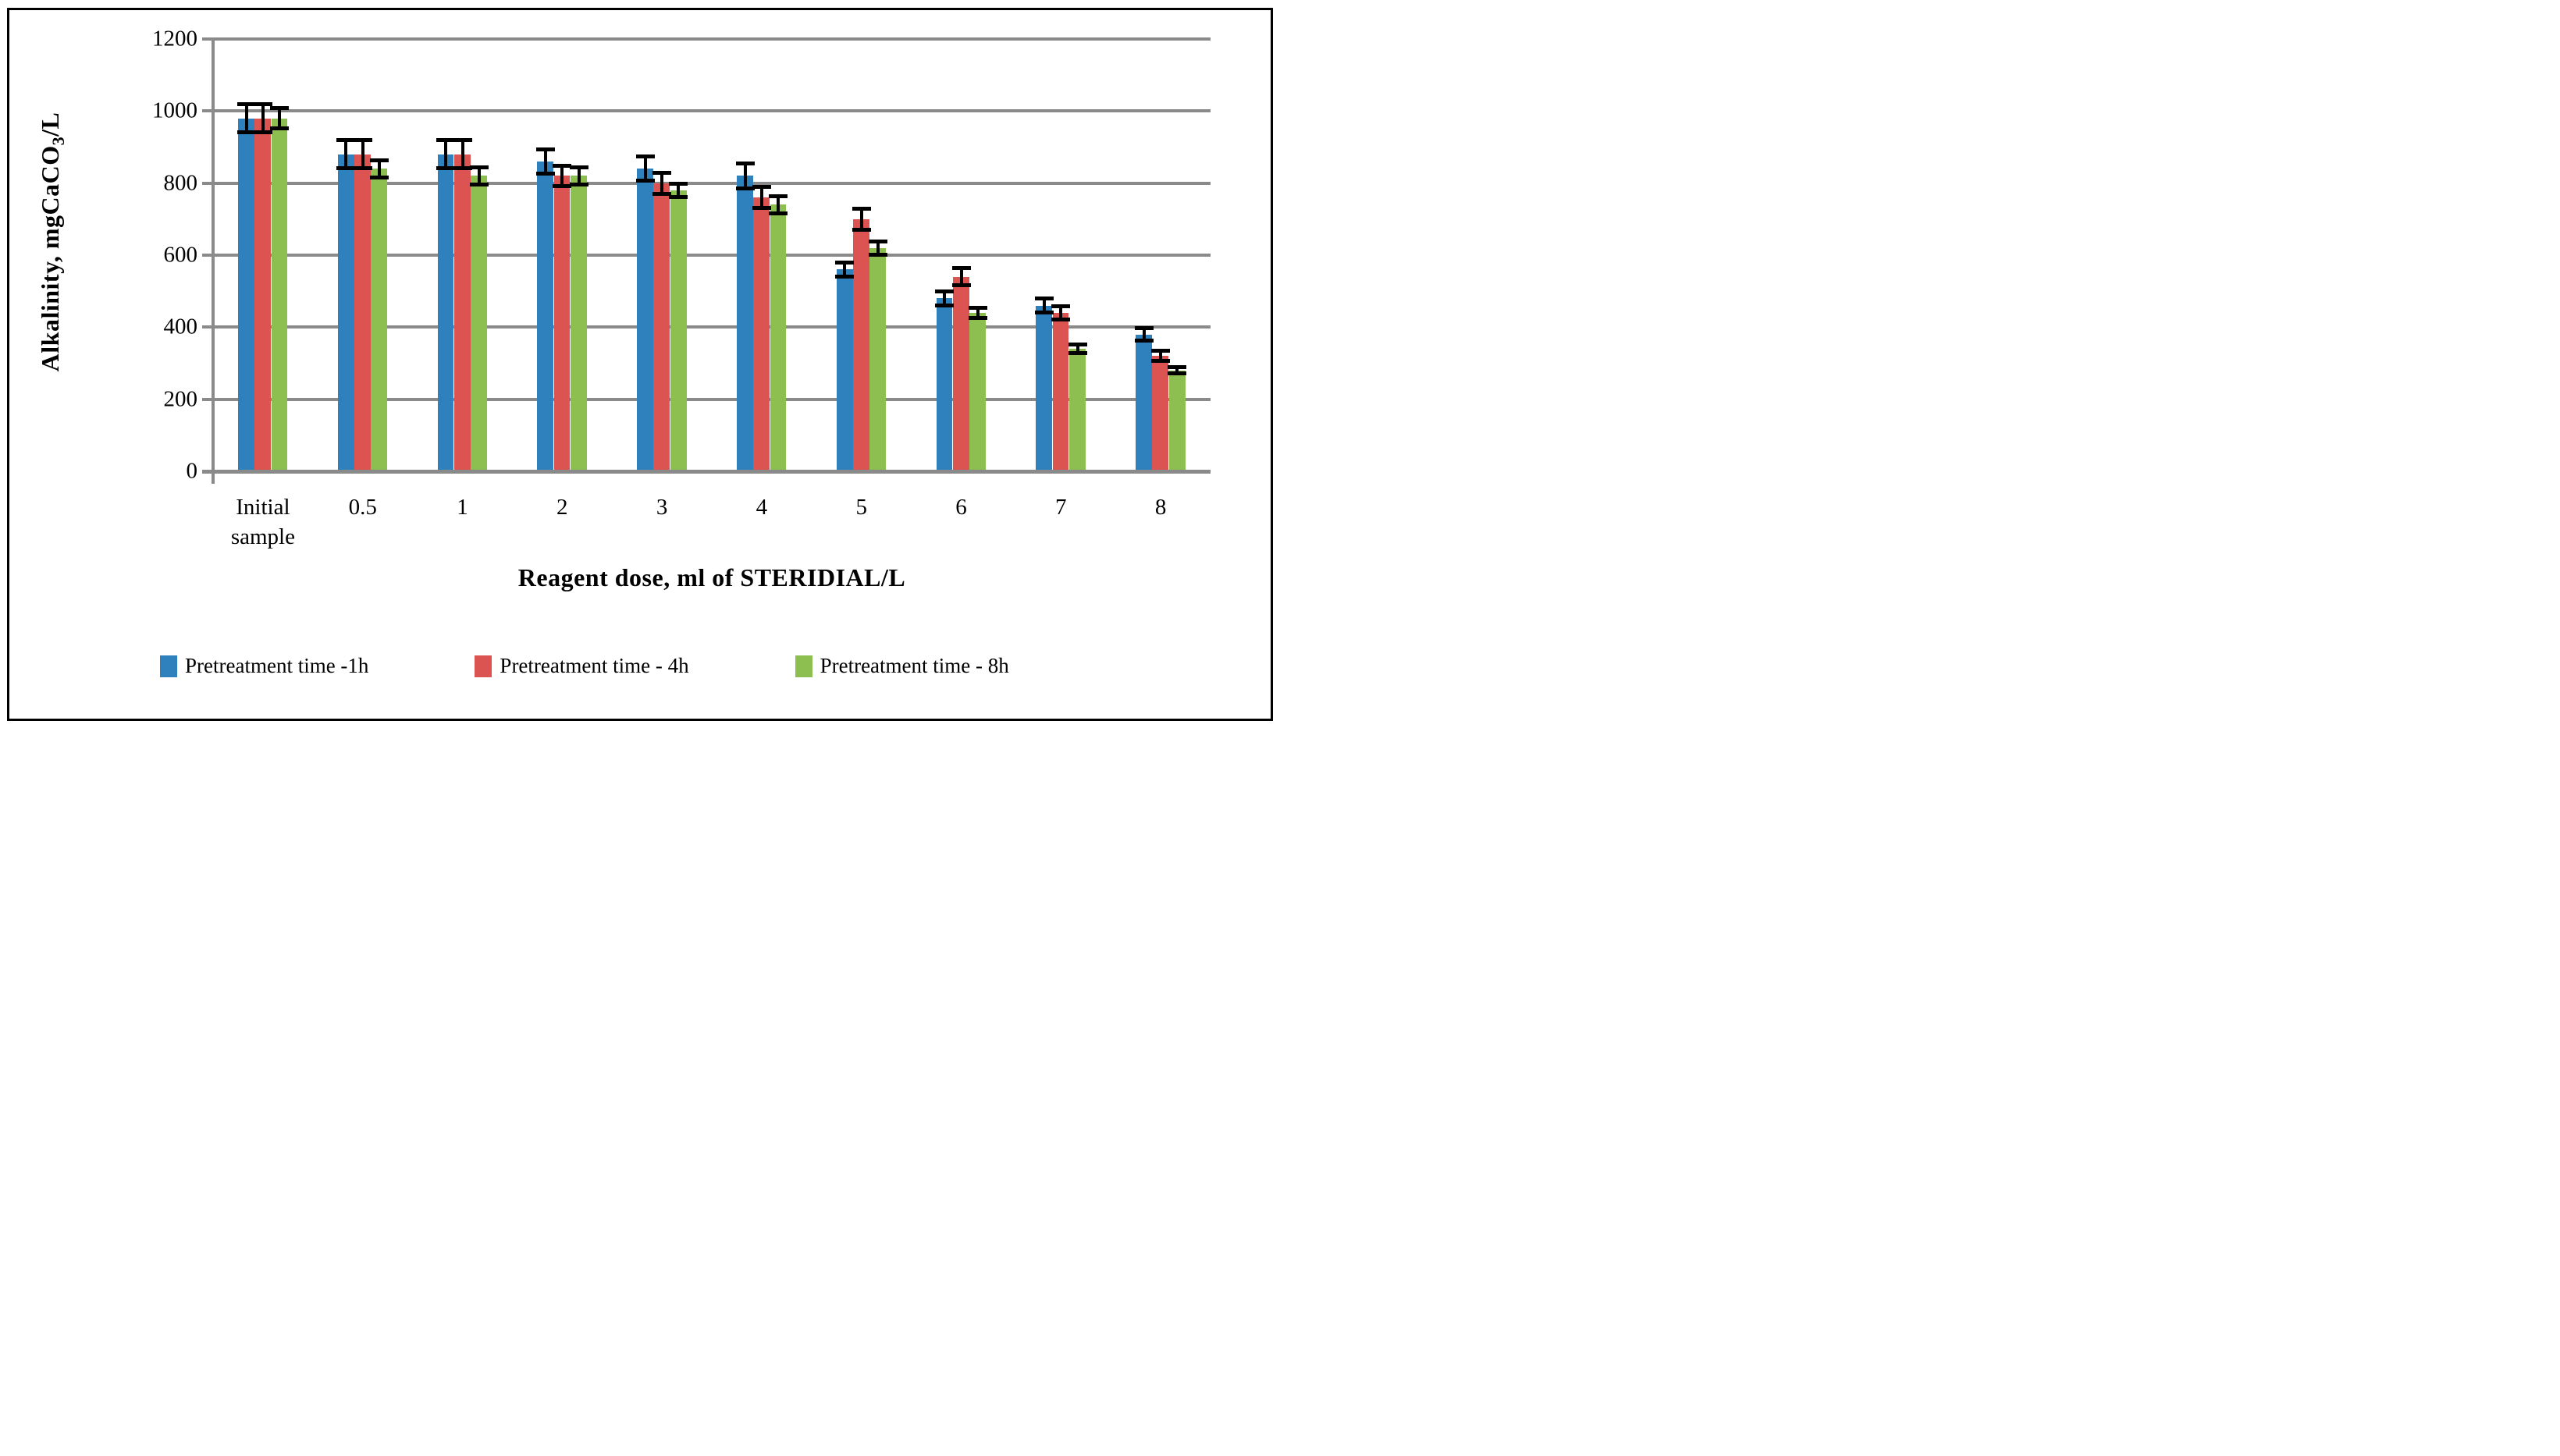 The image size is (2560, 1456). I want to click on errorbar-s1-8-cap-bottom, so click(1144, 341).